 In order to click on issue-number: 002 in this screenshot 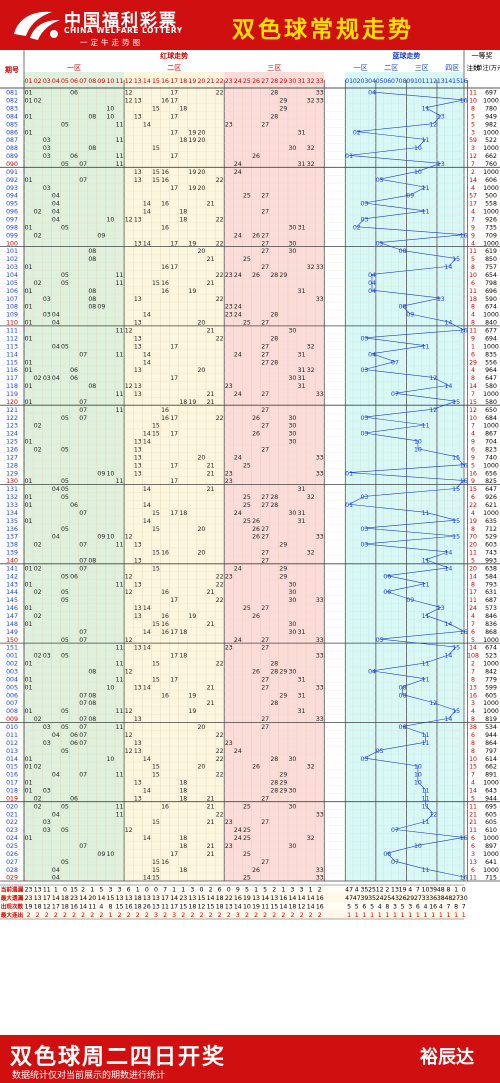, I will do `click(12, 664)`.